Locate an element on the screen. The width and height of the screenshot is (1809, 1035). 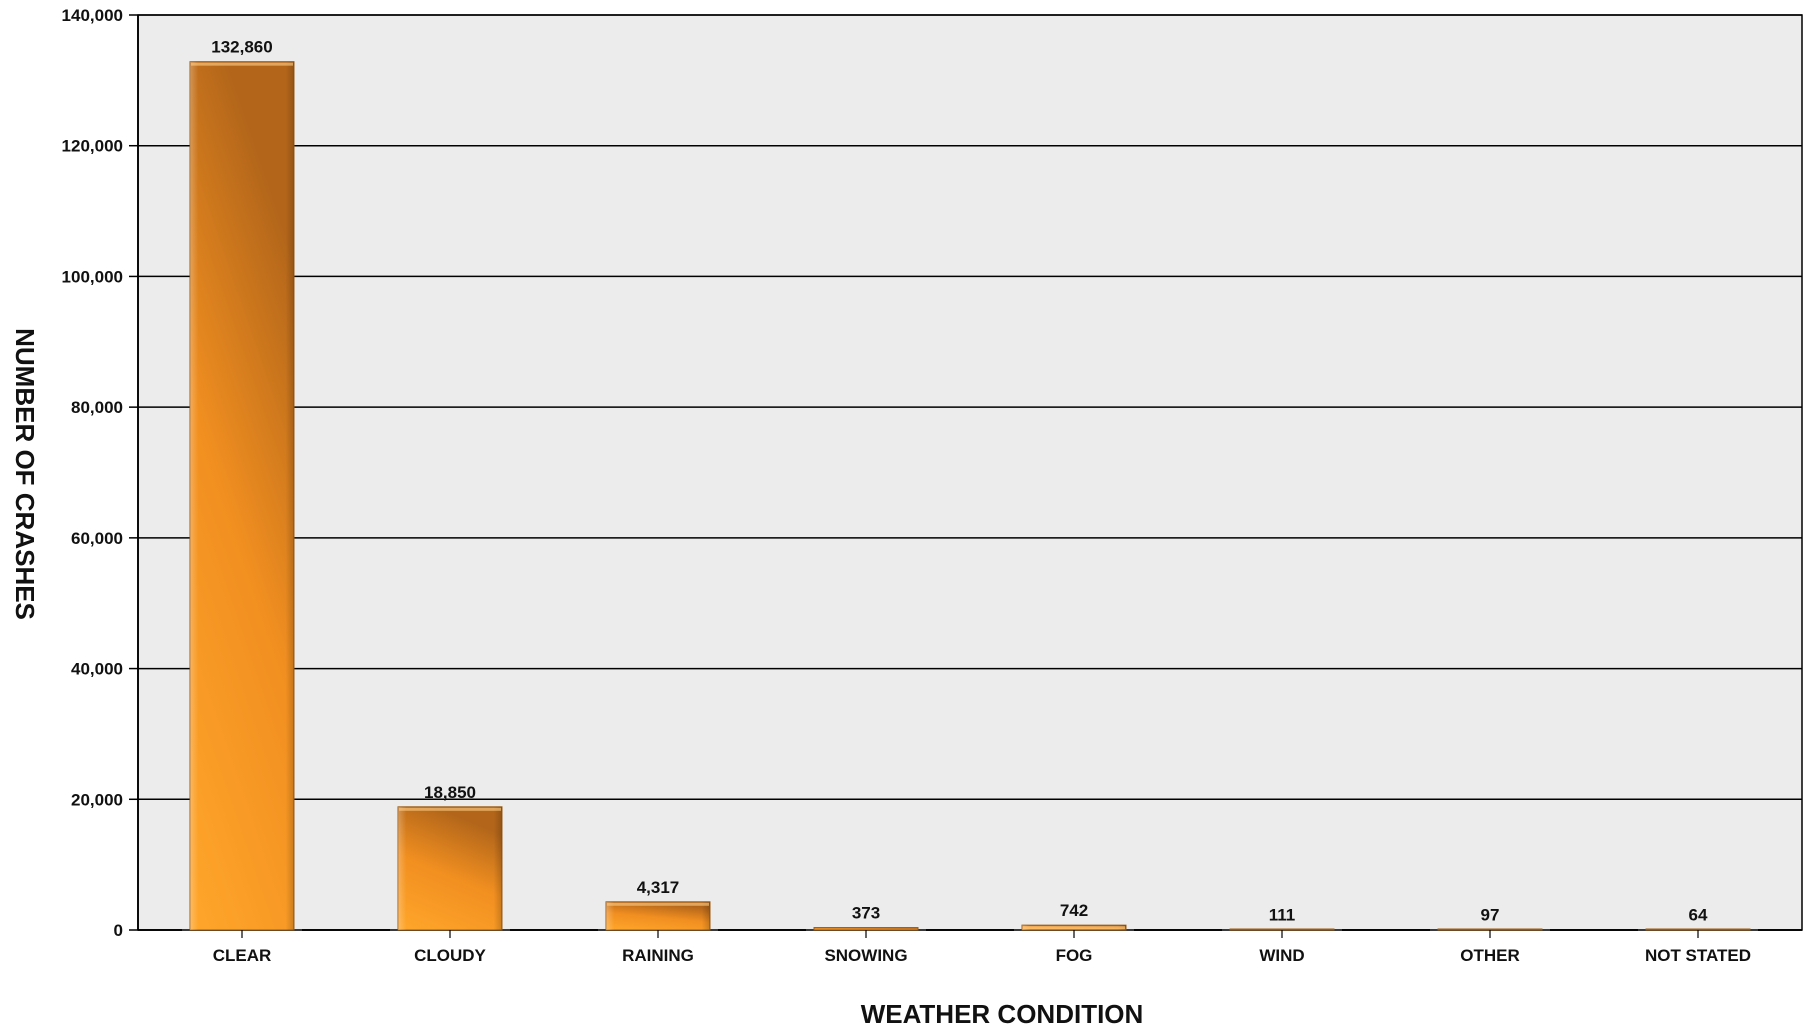
bar-not-stated is located at coordinates (1698, 929).